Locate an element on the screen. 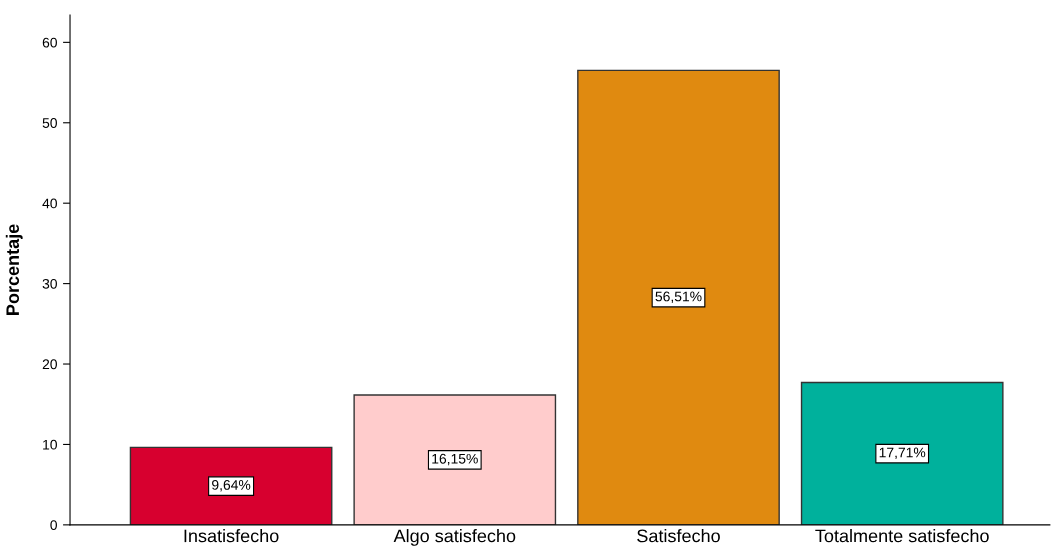  data-label: 16,15% is located at coordinates (455, 459).